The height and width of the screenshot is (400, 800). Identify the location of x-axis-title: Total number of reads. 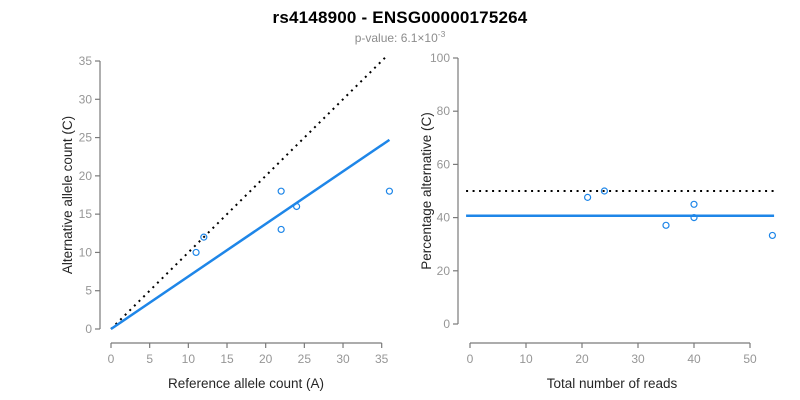
(612, 383).